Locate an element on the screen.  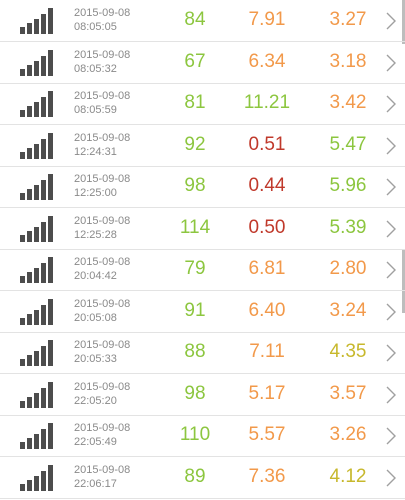
item-time: 12:24:31 is located at coordinates (95, 151).